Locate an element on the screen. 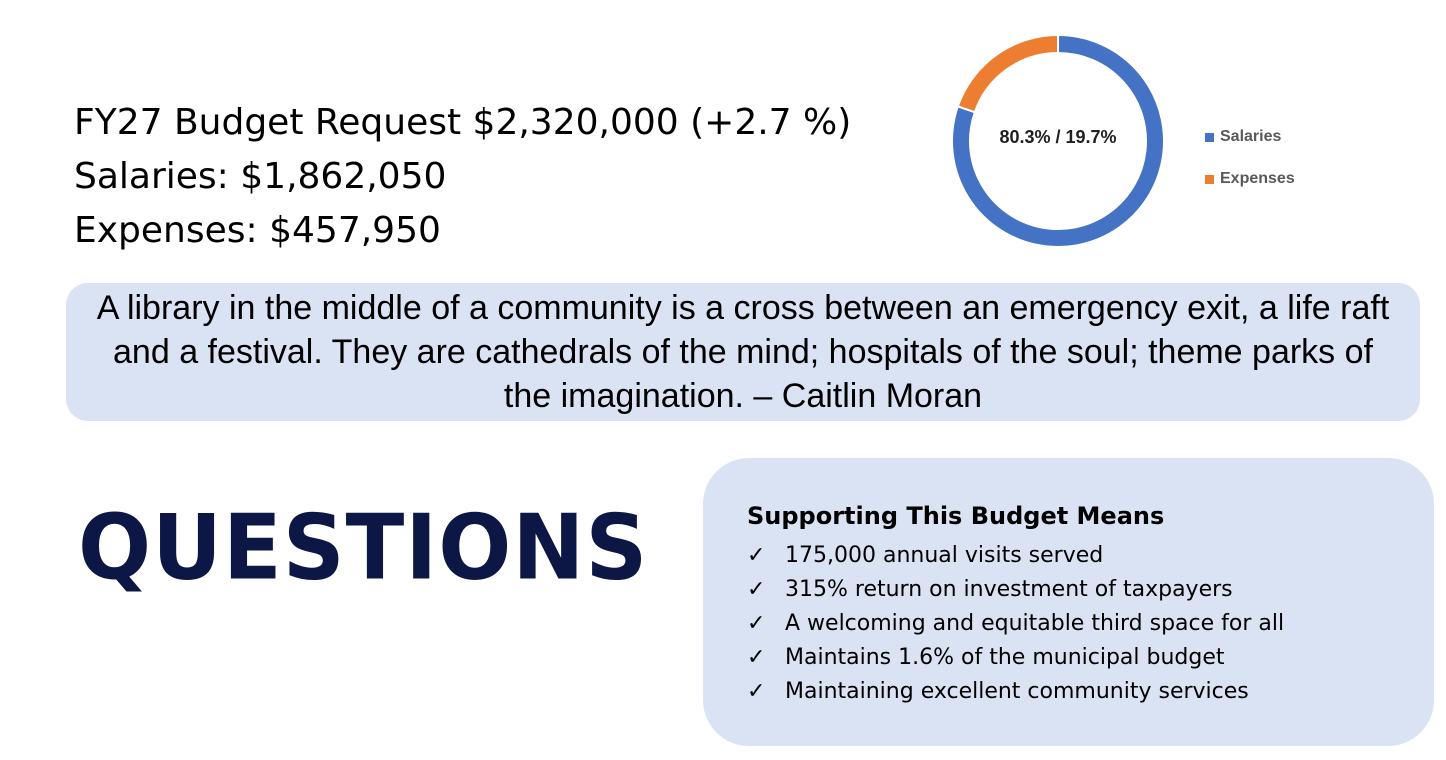  support-item-text: 315% return on investment of taxpayers is located at coordinates (1009, 589).